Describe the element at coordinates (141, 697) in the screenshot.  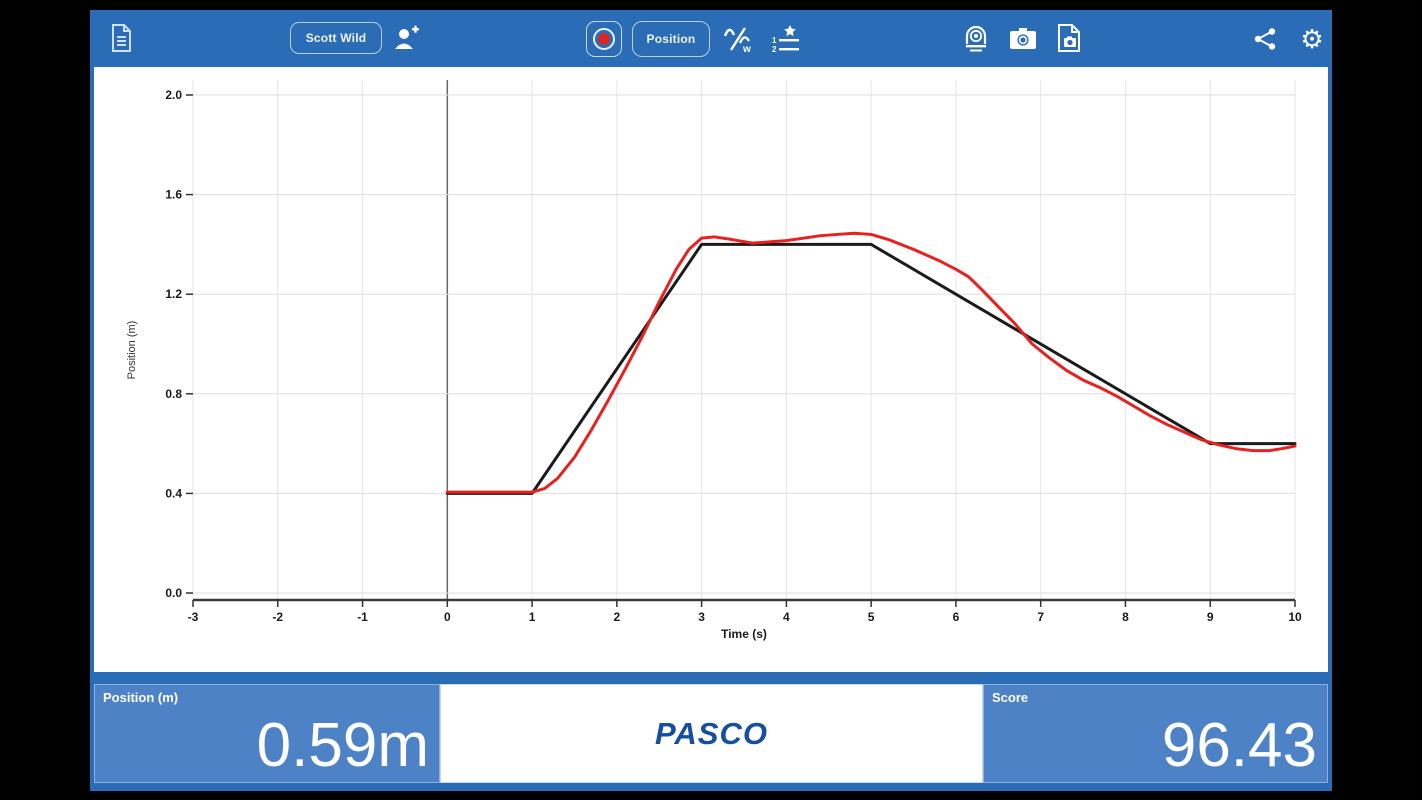
I see `position-display-label: Position (m)` at that location.